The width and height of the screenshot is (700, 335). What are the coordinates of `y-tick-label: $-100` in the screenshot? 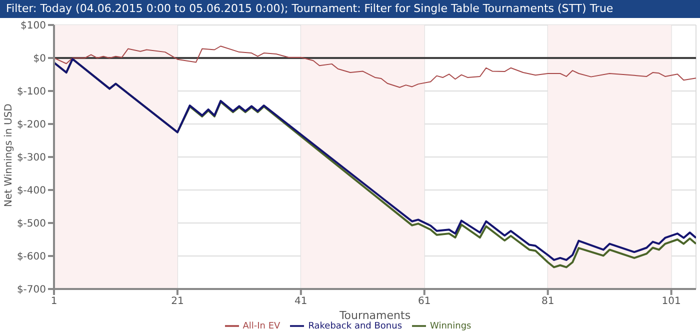 It's located at (31, 92).